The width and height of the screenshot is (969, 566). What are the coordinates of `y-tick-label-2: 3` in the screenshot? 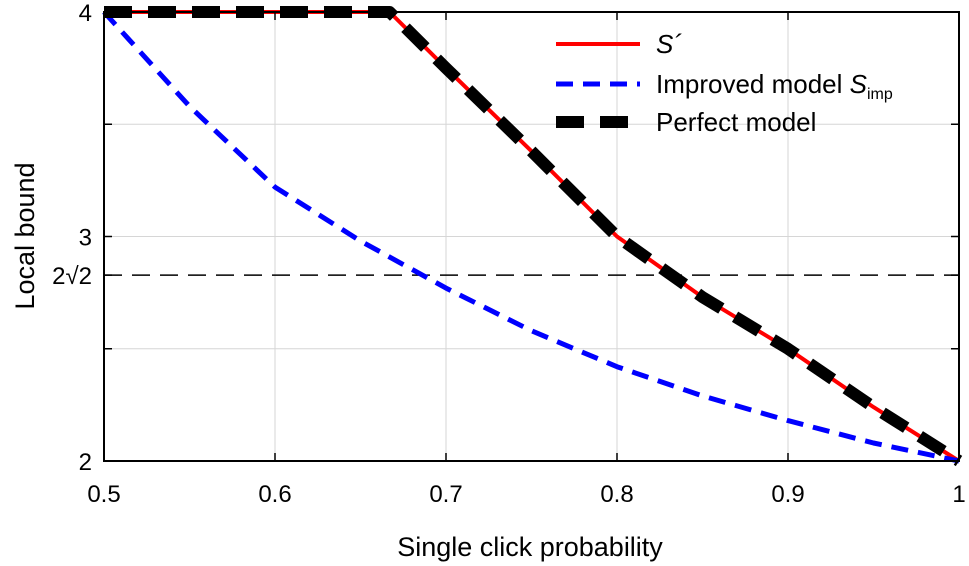 It's located at (85, 238).